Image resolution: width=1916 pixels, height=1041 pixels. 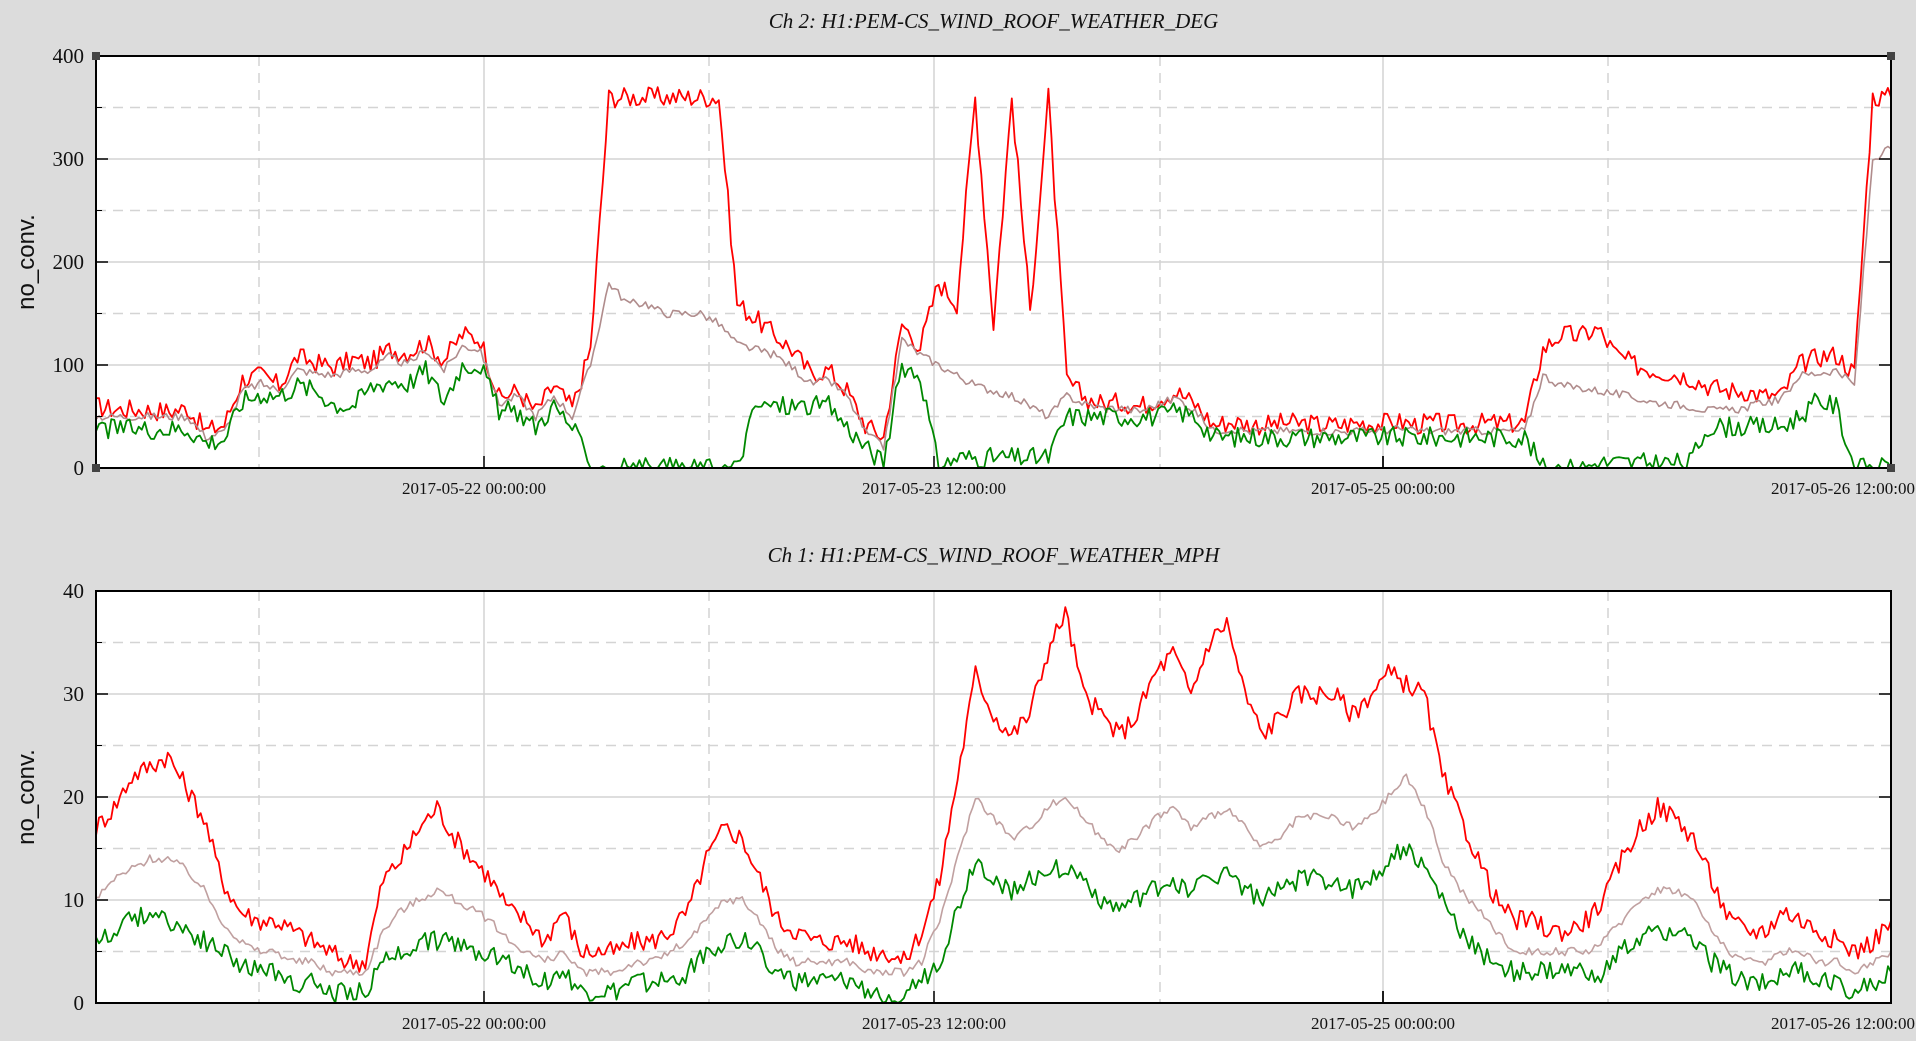 What do you see at coordinates (995, 555) in the screenshot?
I see `chart-2-title: Ch 1: H1:PEM-CS_WIND_ROOF_WEATHER_MPH` at bounding box center [995, 555].